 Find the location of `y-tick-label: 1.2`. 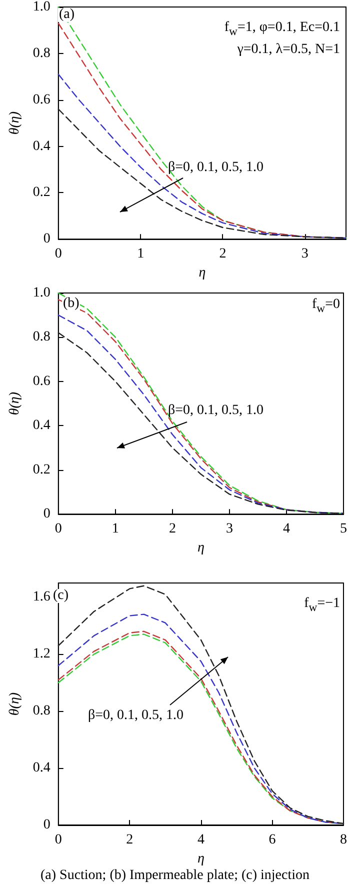

y-tick-label: 1.2 is located at coordinates (41, 654).